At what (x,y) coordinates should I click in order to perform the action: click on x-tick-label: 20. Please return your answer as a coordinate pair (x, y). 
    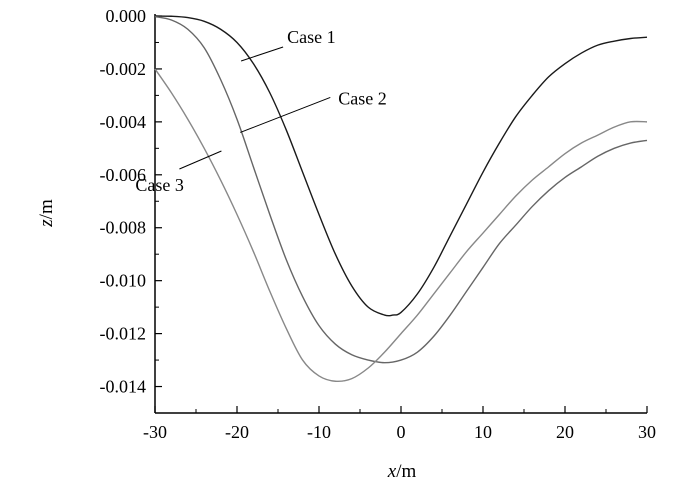
    Looking at the image, I should click on (565, 432).